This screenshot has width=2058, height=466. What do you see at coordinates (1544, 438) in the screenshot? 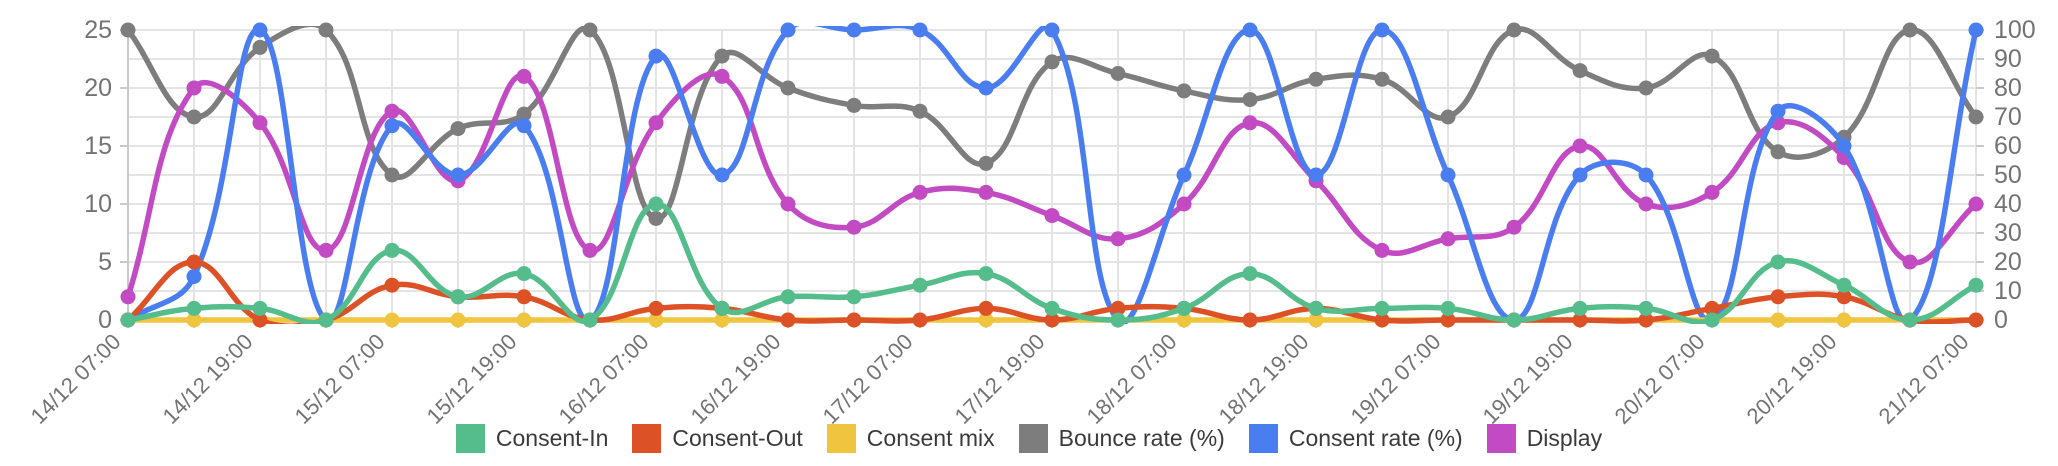
I see `legend-item-display: Display` at bounding box center [1544, 438].